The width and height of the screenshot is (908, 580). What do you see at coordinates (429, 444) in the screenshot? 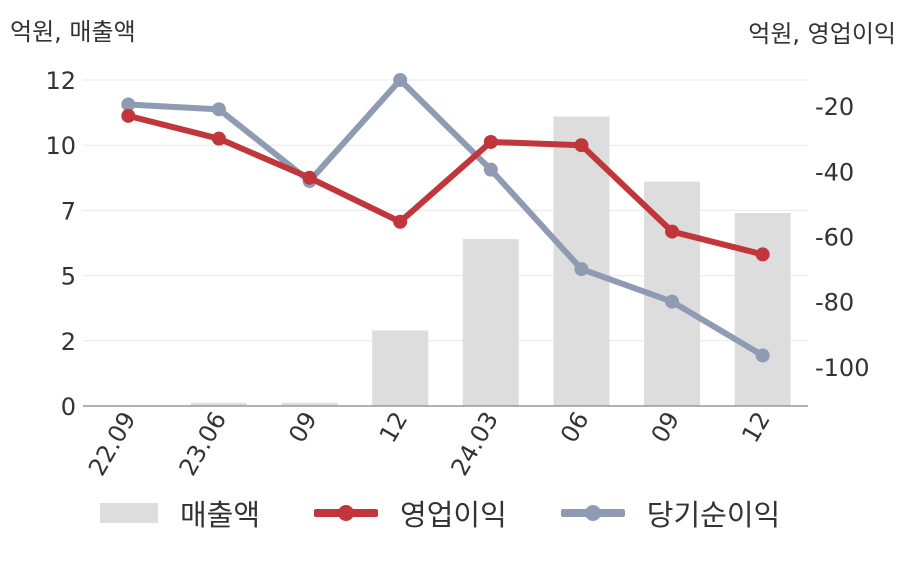
I see `x-axis-ticks: 22.09 23.06 09 12 24.03 06 09 12` at bounding box center [429, 444].